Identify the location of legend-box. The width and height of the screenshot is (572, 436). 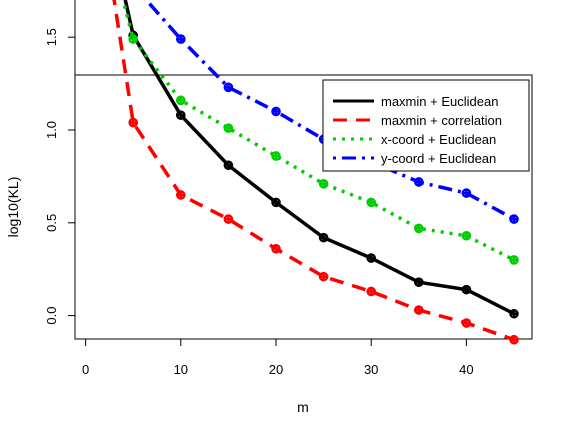
(426, 125).